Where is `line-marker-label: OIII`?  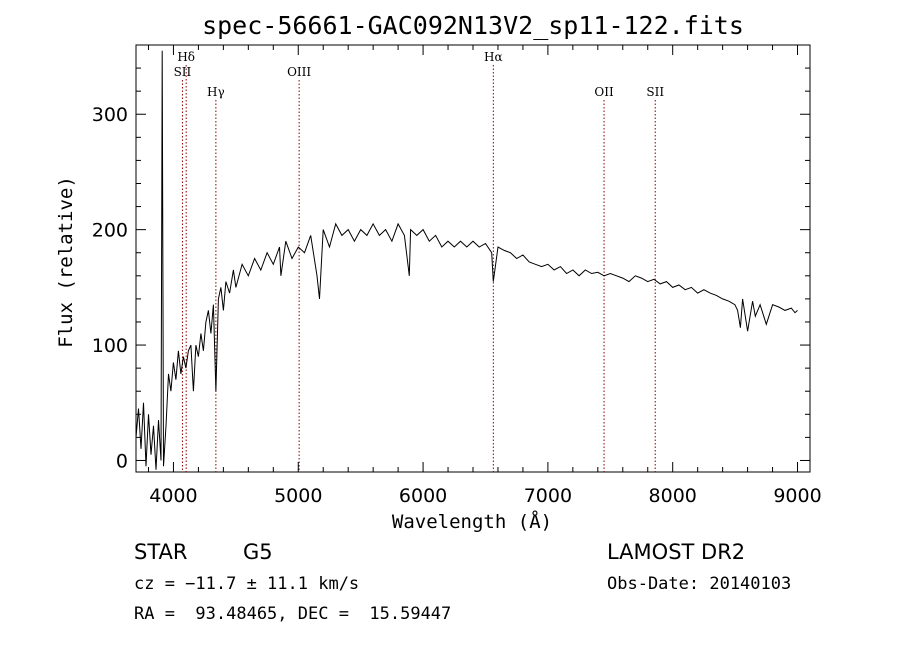 line-marker-label: OIII is located at coordinates (299, 72).